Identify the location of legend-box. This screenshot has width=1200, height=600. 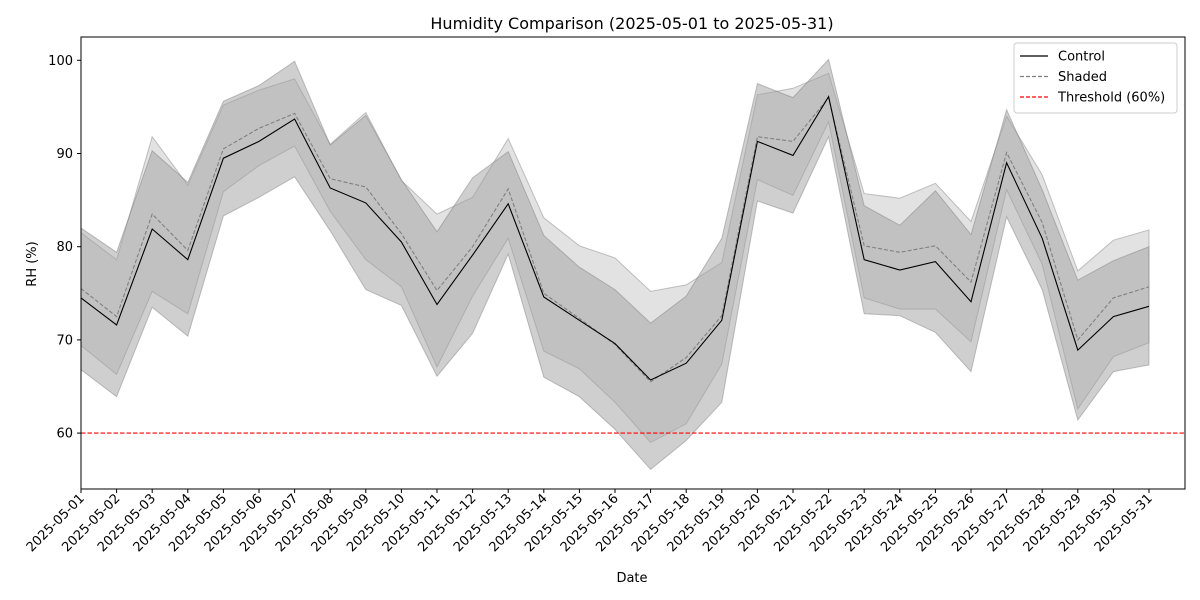
(1095, 78).